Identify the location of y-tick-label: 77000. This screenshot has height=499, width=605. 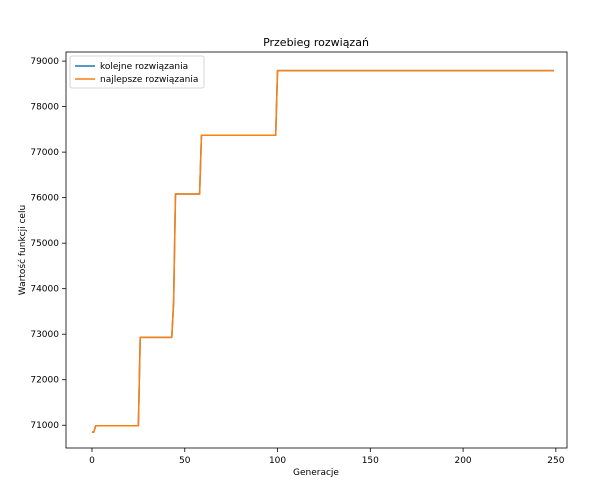
(44, 153).